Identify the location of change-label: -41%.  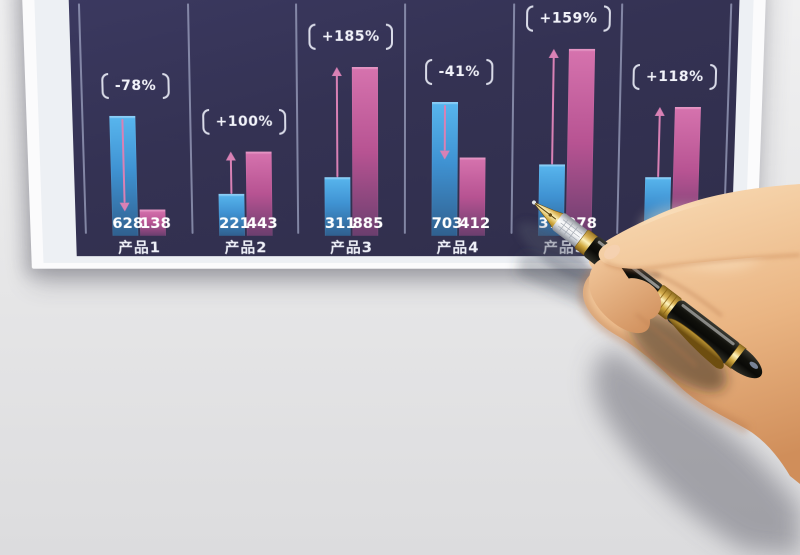
(459, 72).